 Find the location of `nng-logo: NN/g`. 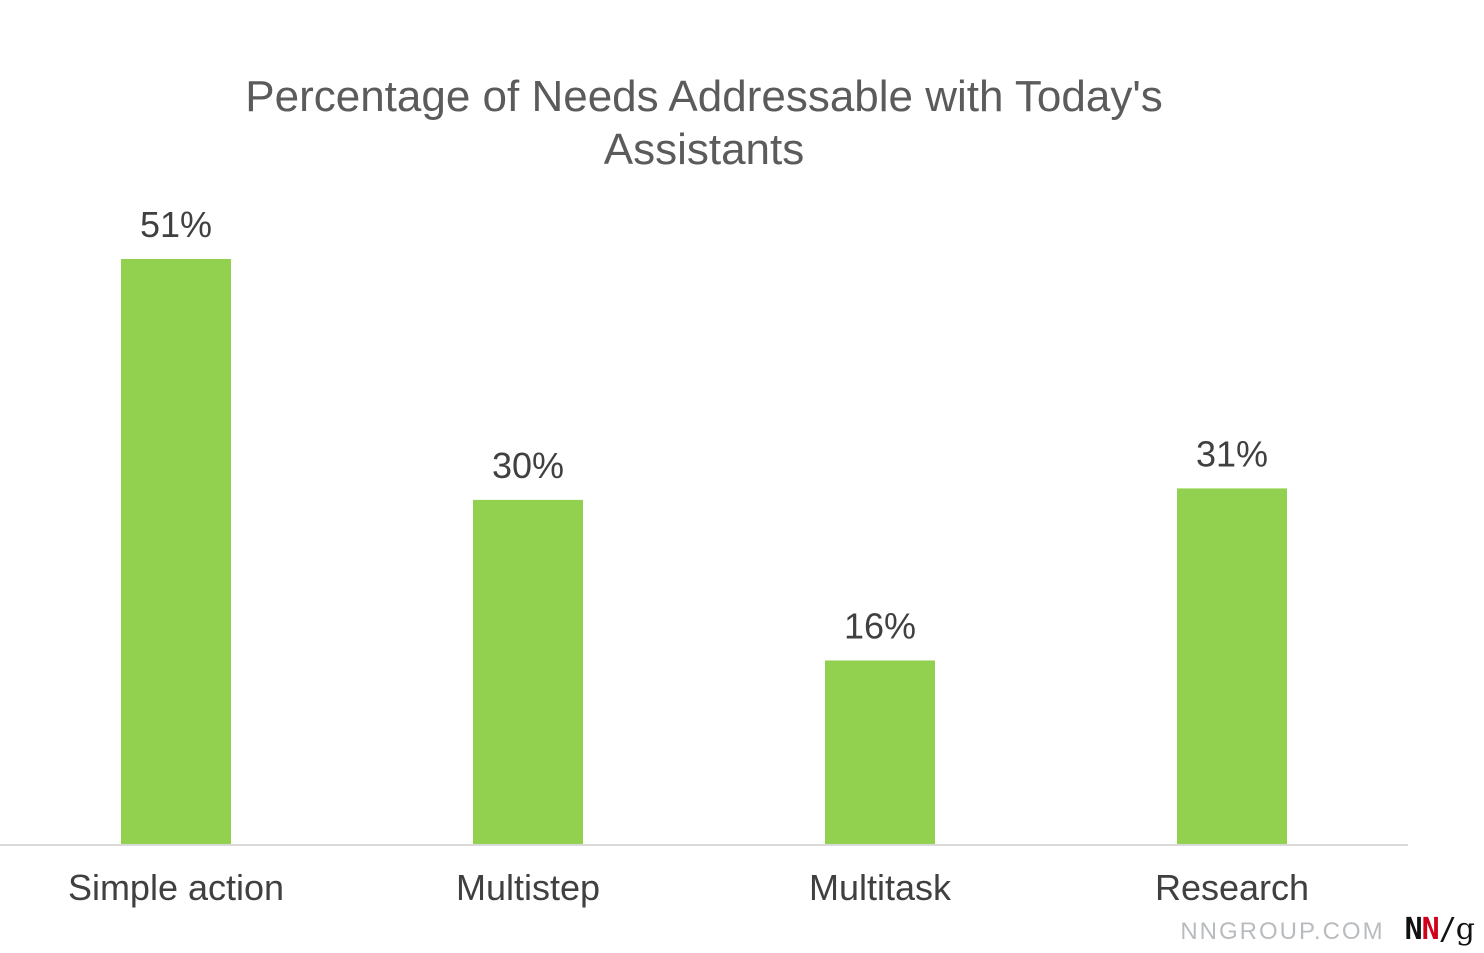

nng-logo: NN/g is located at coordinates (1439, 929).